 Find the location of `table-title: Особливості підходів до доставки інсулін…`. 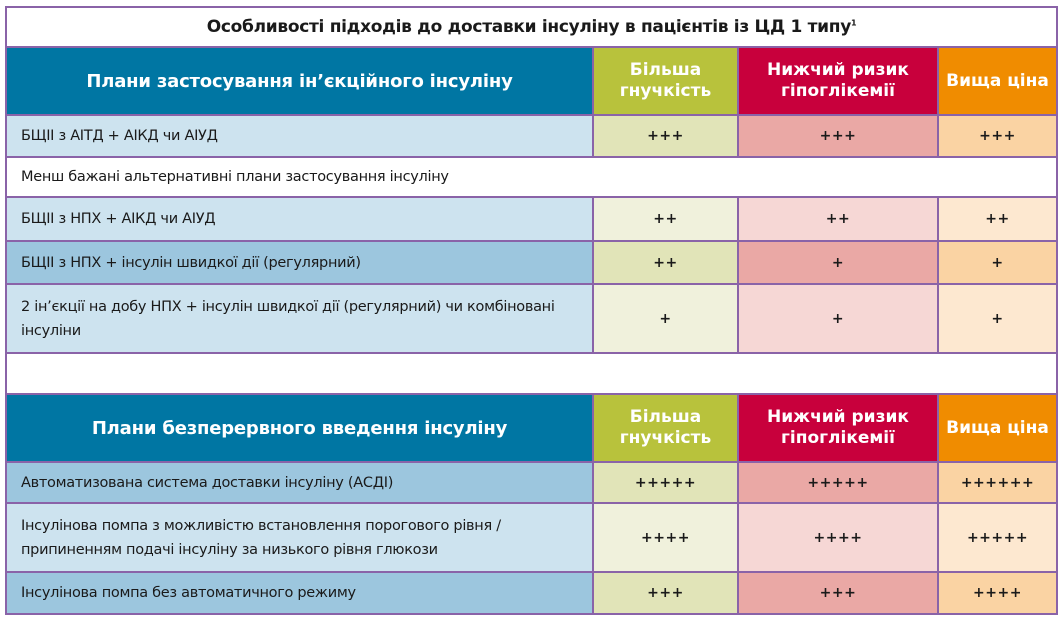

table-title: Особливості підходів до доставки інсулін… is located at coordinates (531, 27).